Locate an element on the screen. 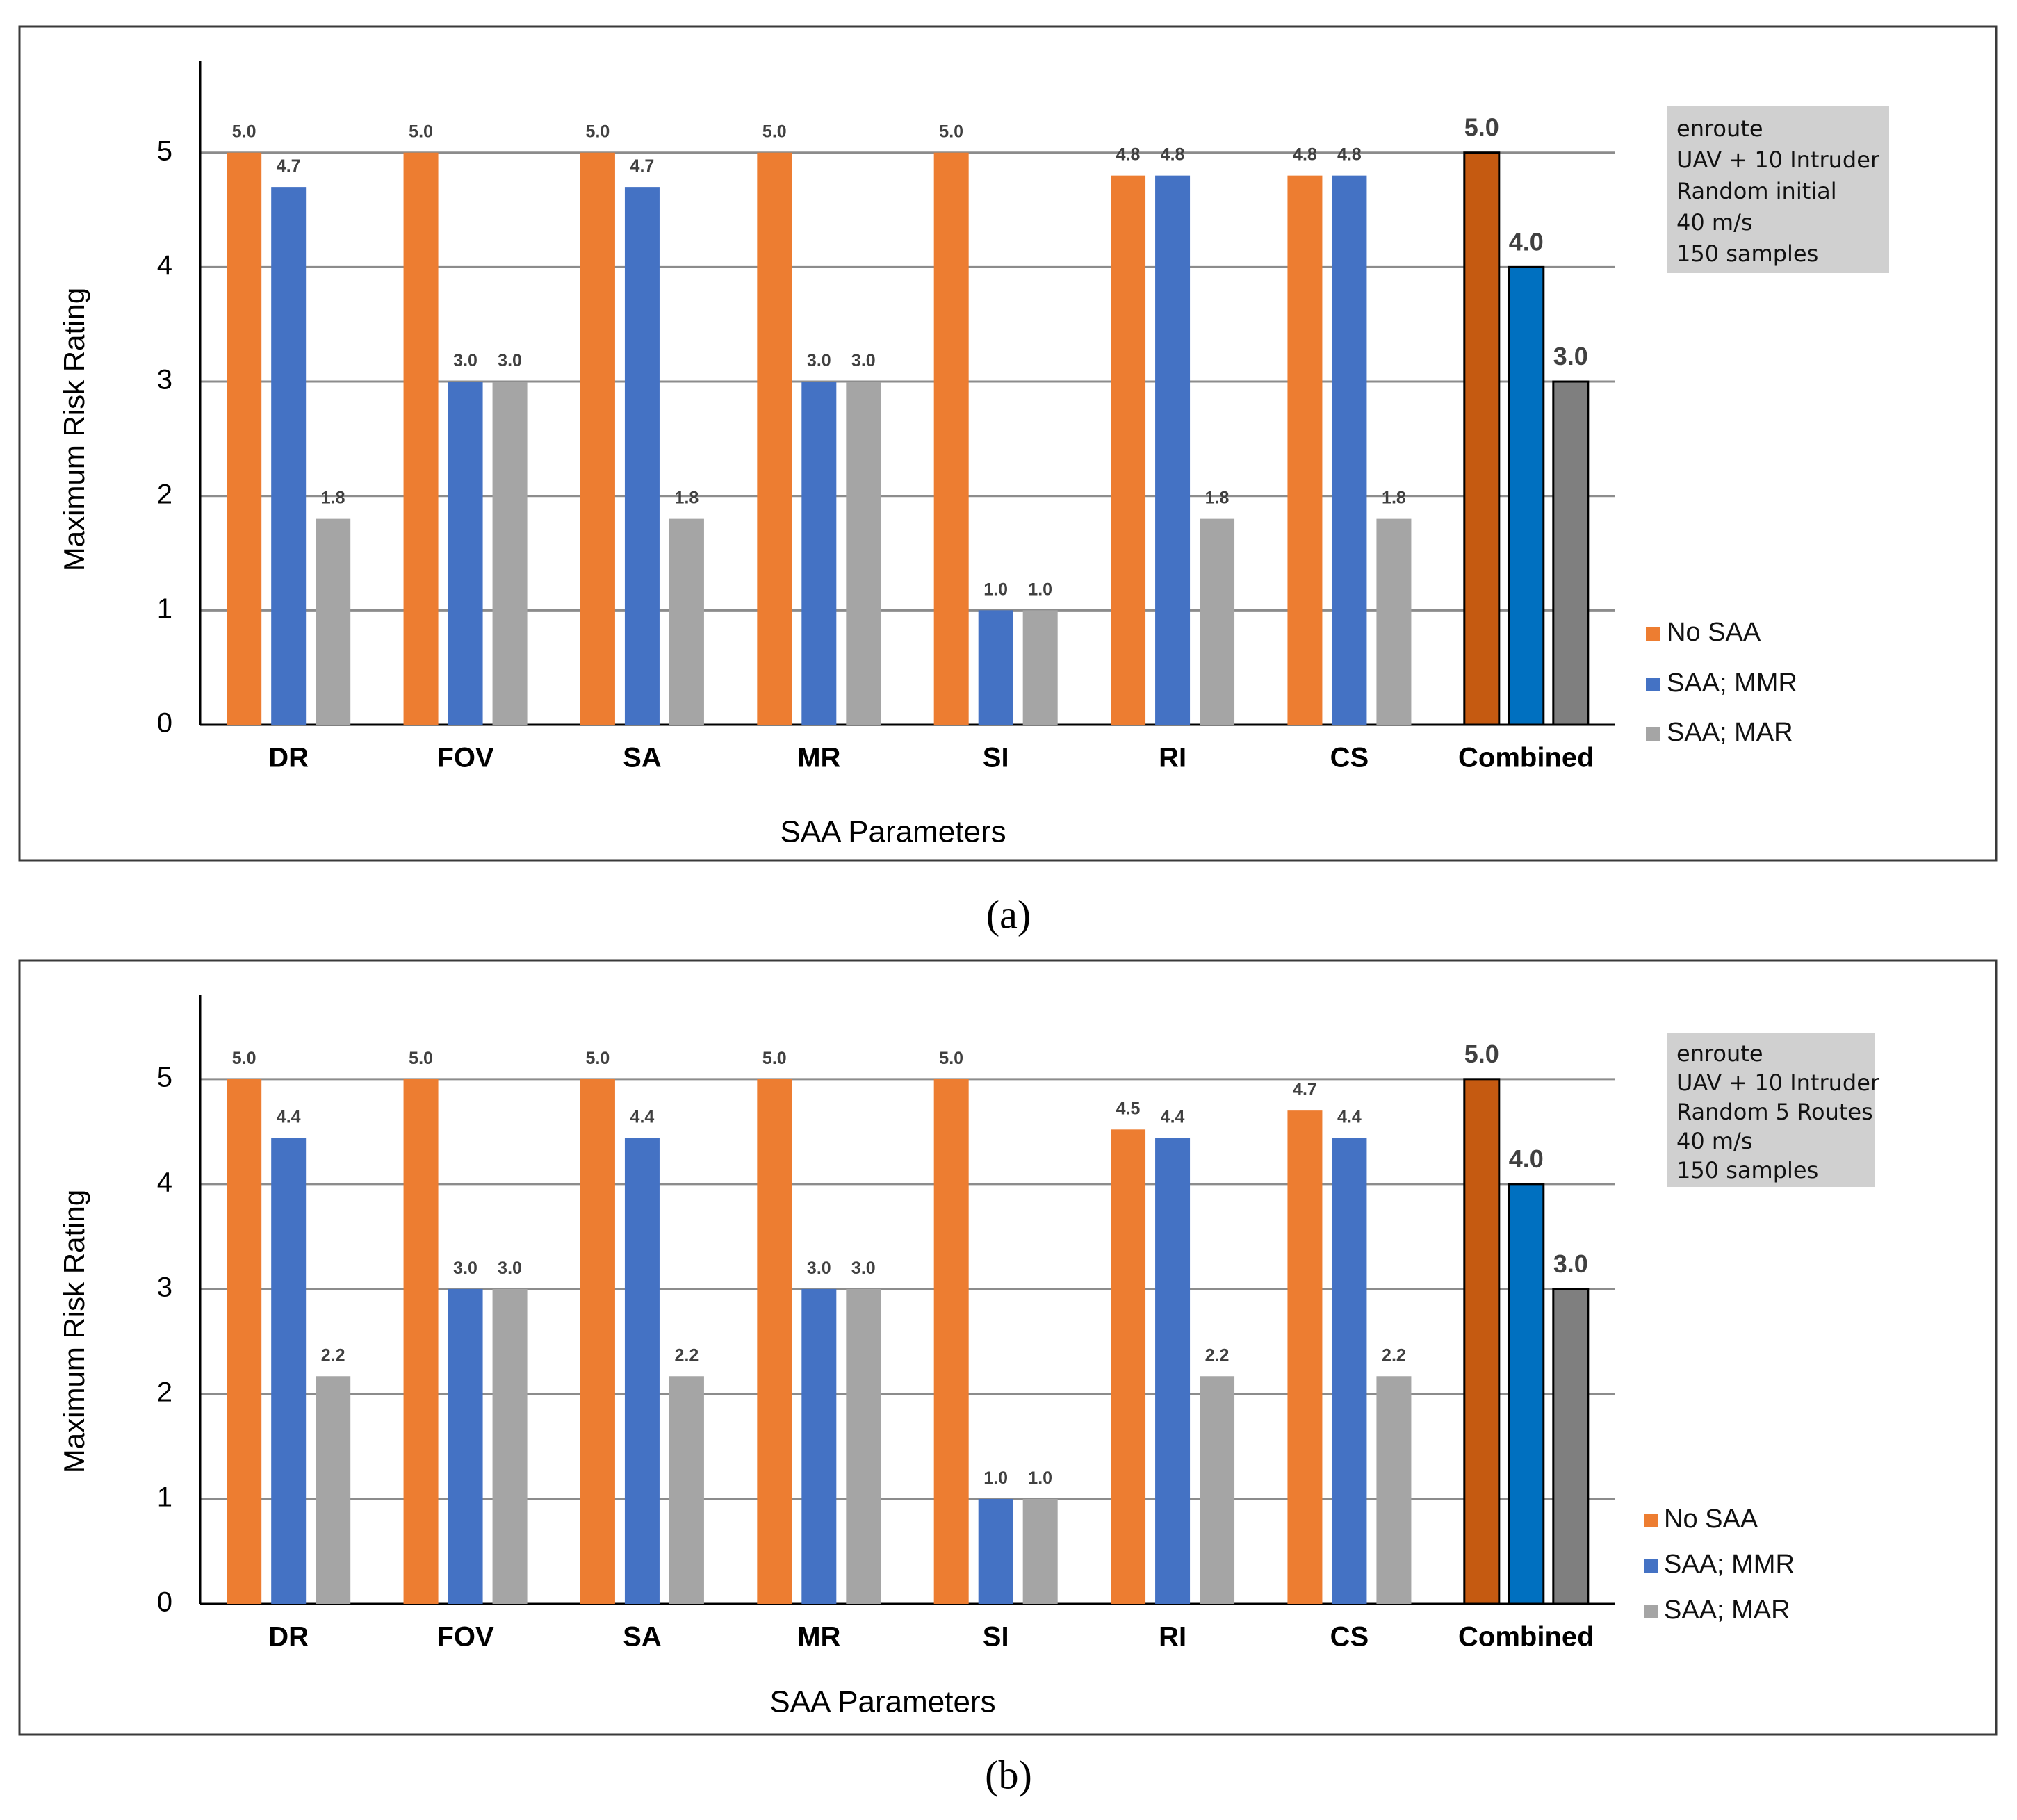  panel-b-bar-combined-mmr is located at coordinates (1526, 1394).